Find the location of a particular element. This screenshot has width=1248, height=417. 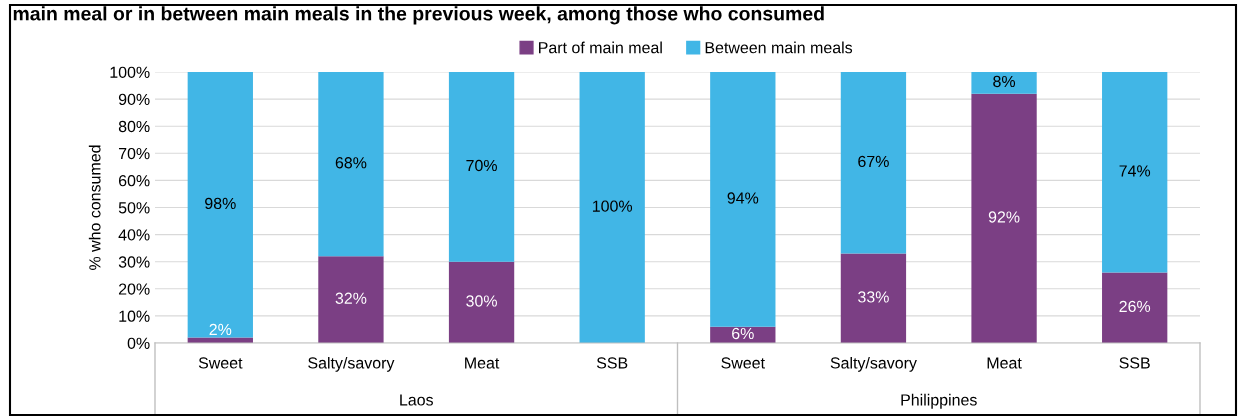

text: Laos is located at coordinates (416, 400).